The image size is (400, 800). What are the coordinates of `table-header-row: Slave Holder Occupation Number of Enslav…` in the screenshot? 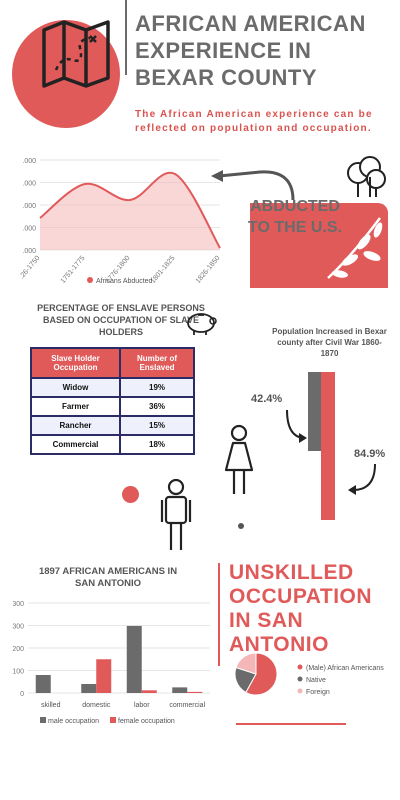 It's located at (112, 363).